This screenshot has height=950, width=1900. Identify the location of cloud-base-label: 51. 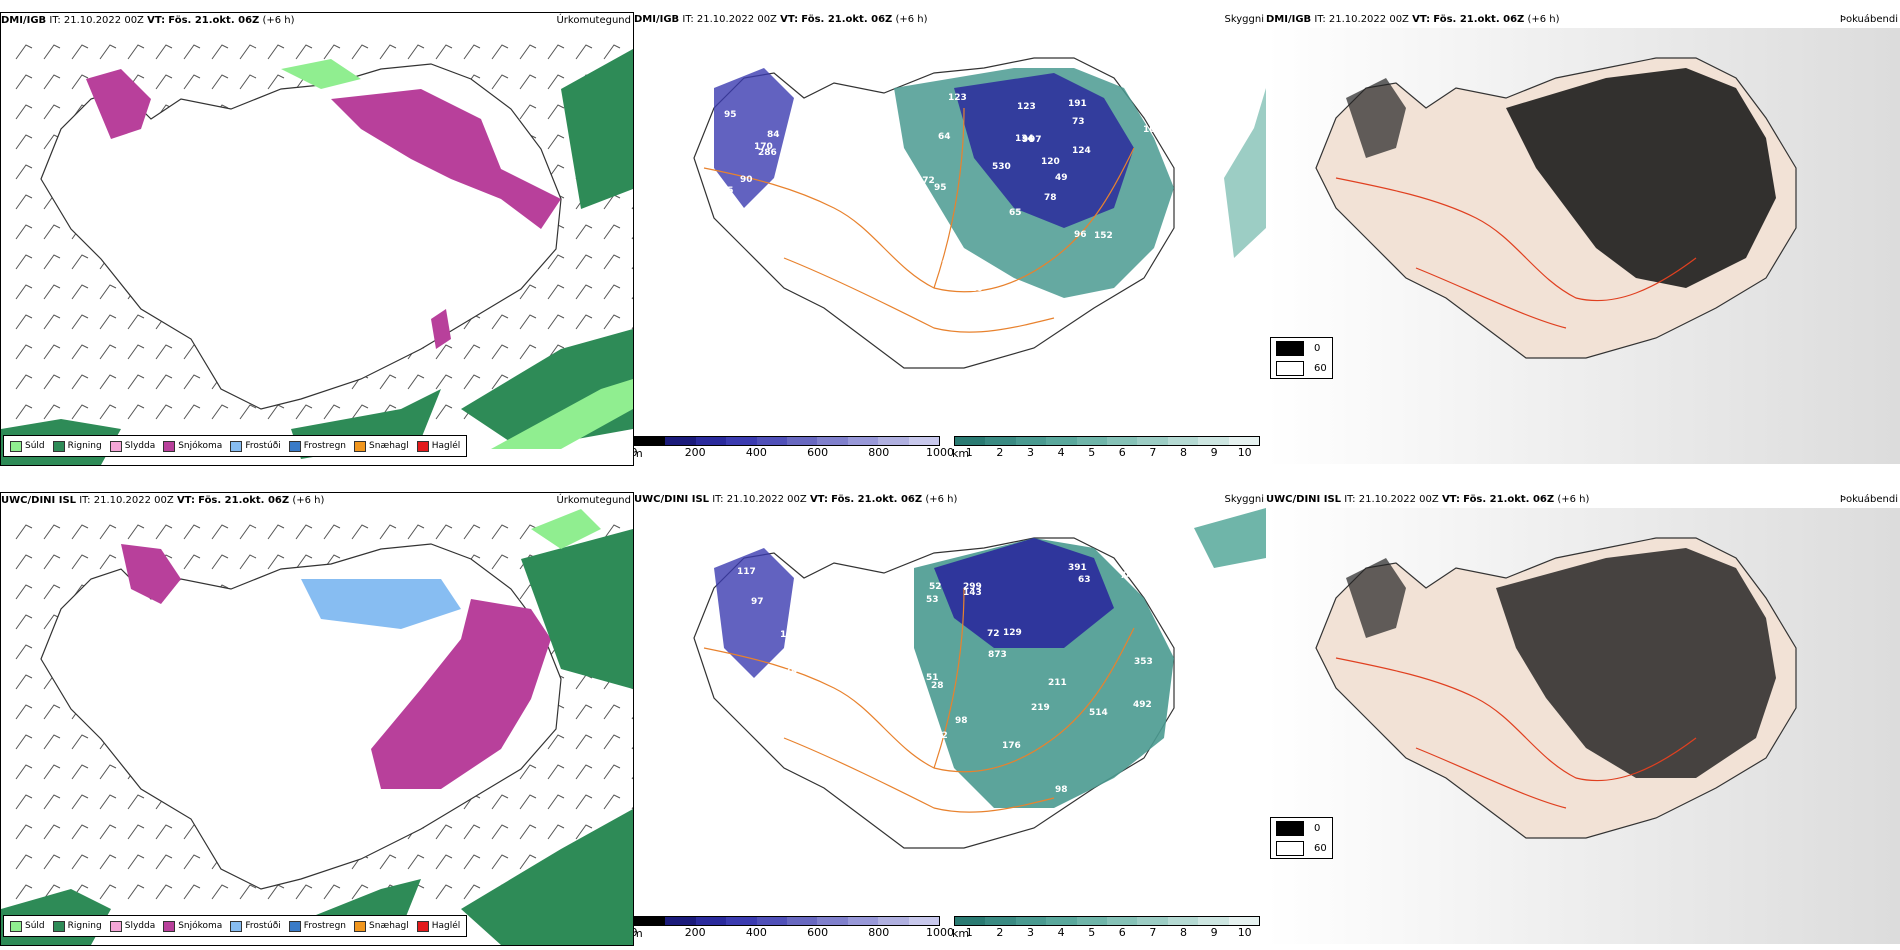
(932, 678).